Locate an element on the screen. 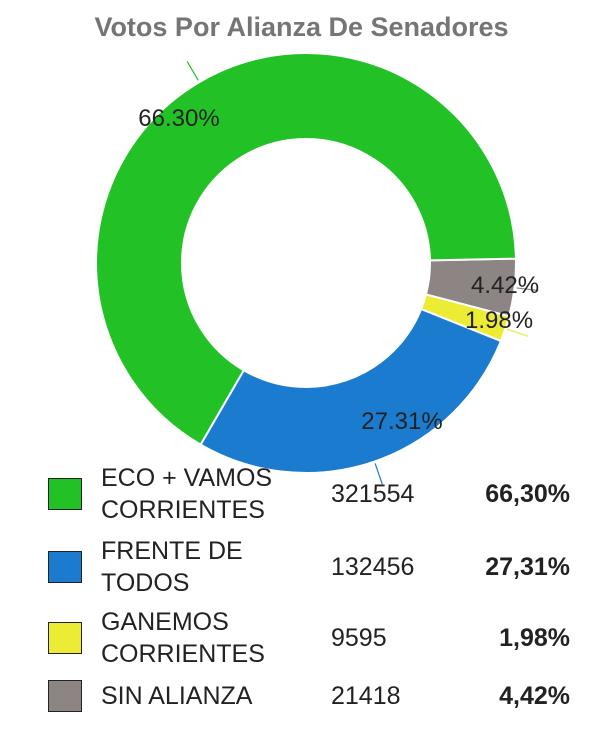  legend-votes-eco: 321554 is located at coordinates (373, 494).